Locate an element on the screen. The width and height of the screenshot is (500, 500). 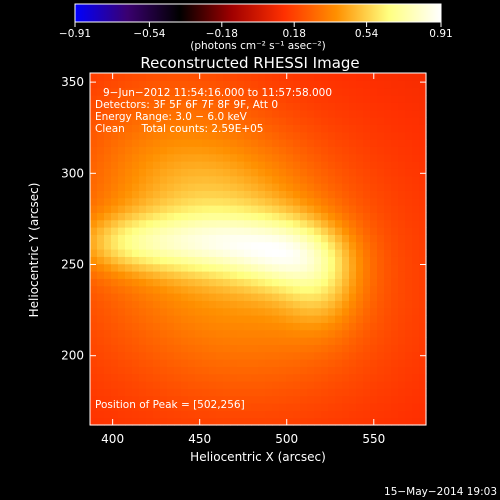
annotation-detectors: Detectors: 3F 5F 6F 7F 8F 9F, Att 0 is located at coordinates (186, 105).